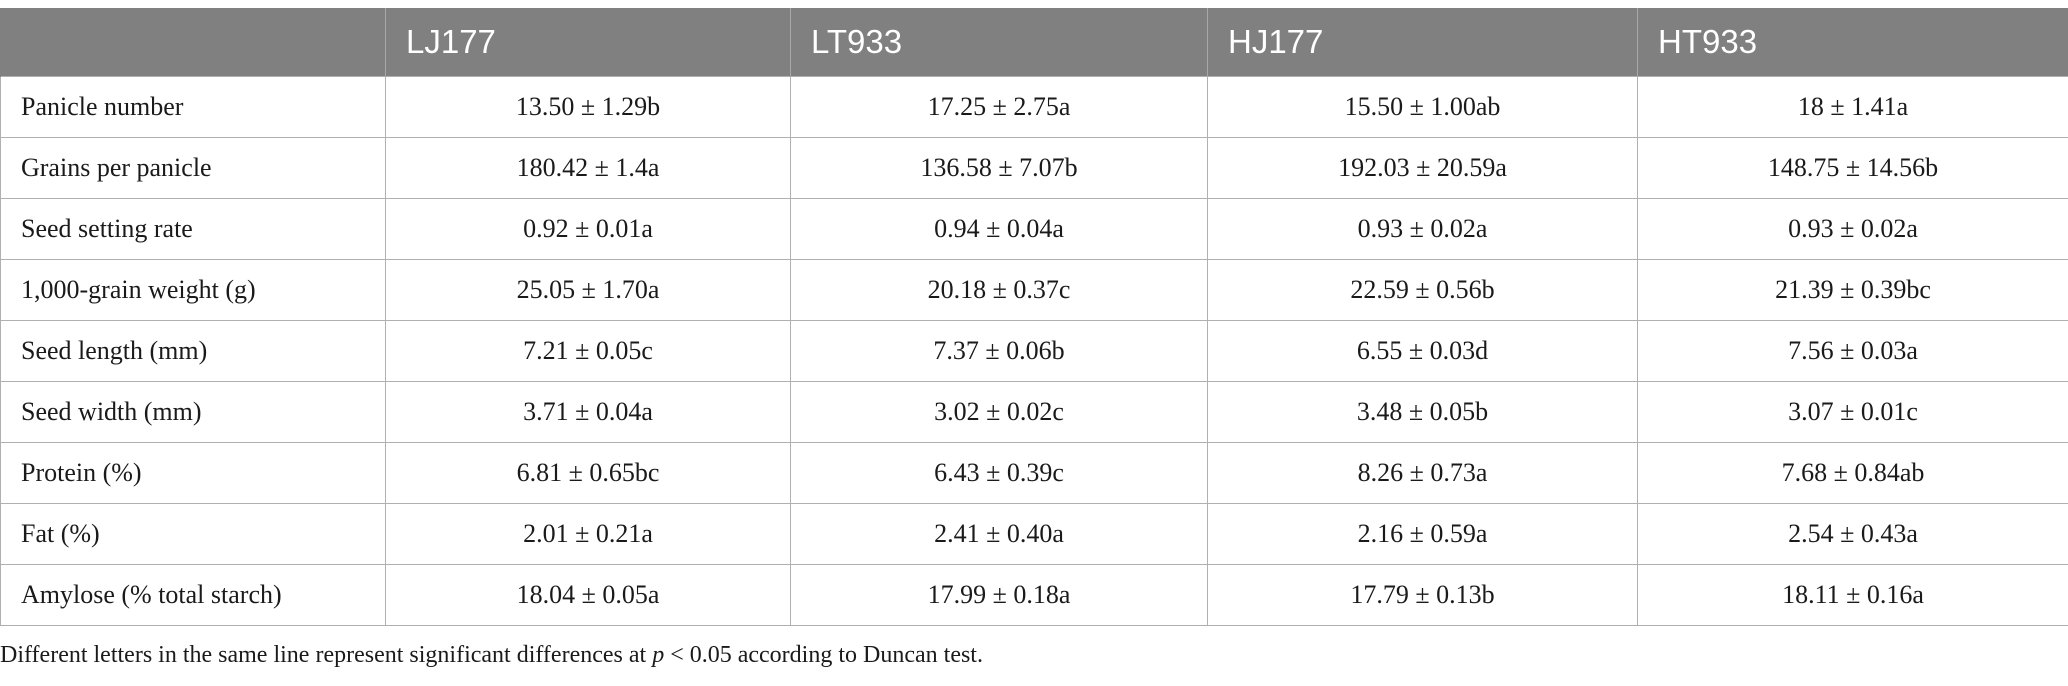 The width and height of the screenshot is (2068, 686). What do you see at coordinates (588, 229) in the screenshot?
I see `table-cell: 0.92 ± 0.01a` at bounding box center [588, 229].